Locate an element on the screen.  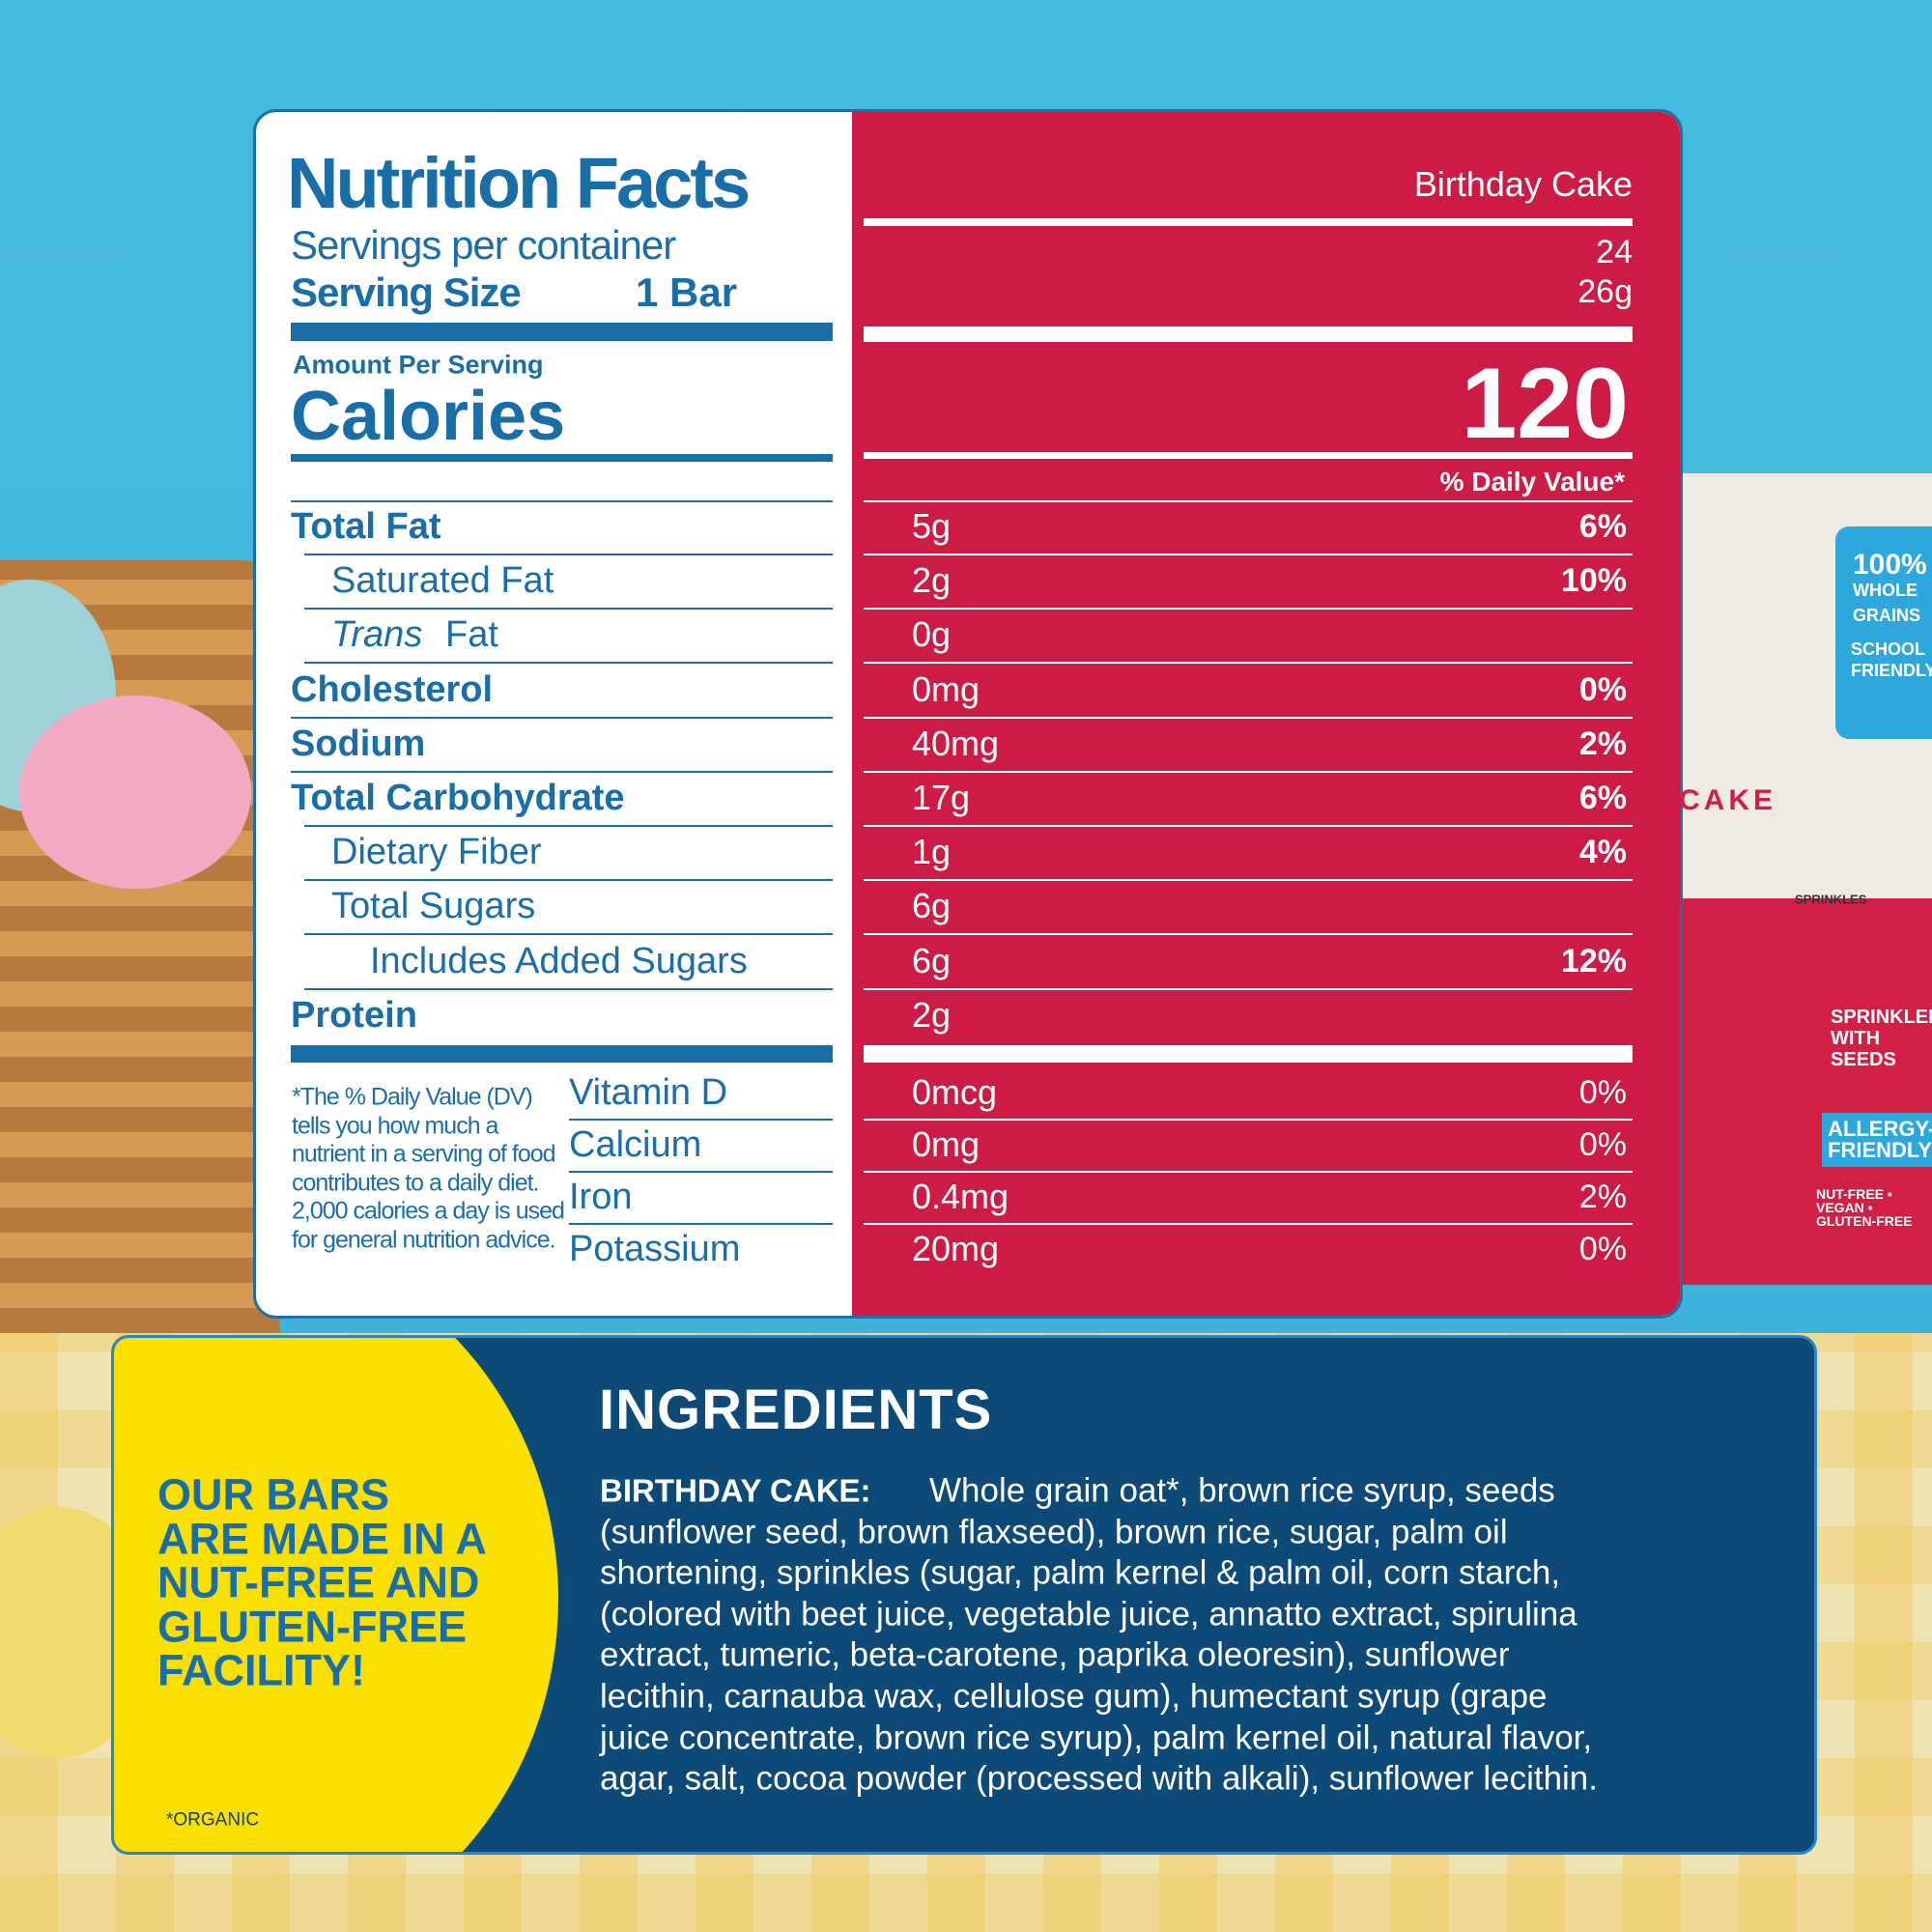
nutrient-name: Saturated Fat is located at coordinates (442, 581).